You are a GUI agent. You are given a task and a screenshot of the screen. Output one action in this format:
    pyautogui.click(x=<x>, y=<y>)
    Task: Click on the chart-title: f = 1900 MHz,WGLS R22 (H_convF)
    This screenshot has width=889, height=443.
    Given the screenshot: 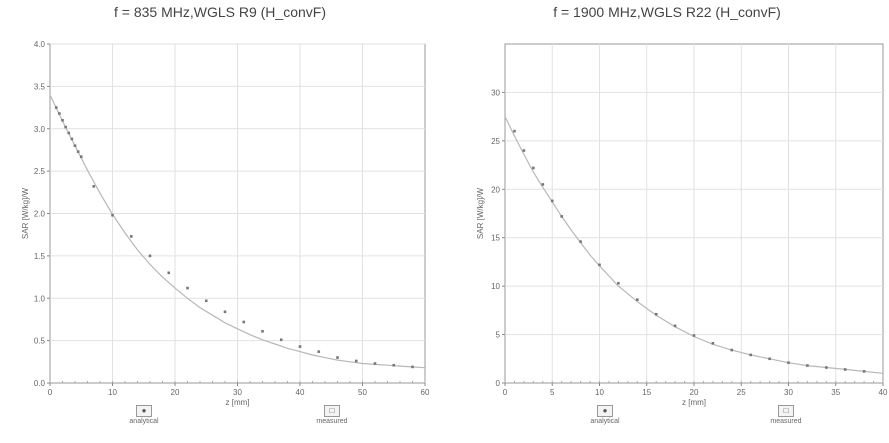 What is the action you would take?
    pyautogui.click(x=667, y=12)
    